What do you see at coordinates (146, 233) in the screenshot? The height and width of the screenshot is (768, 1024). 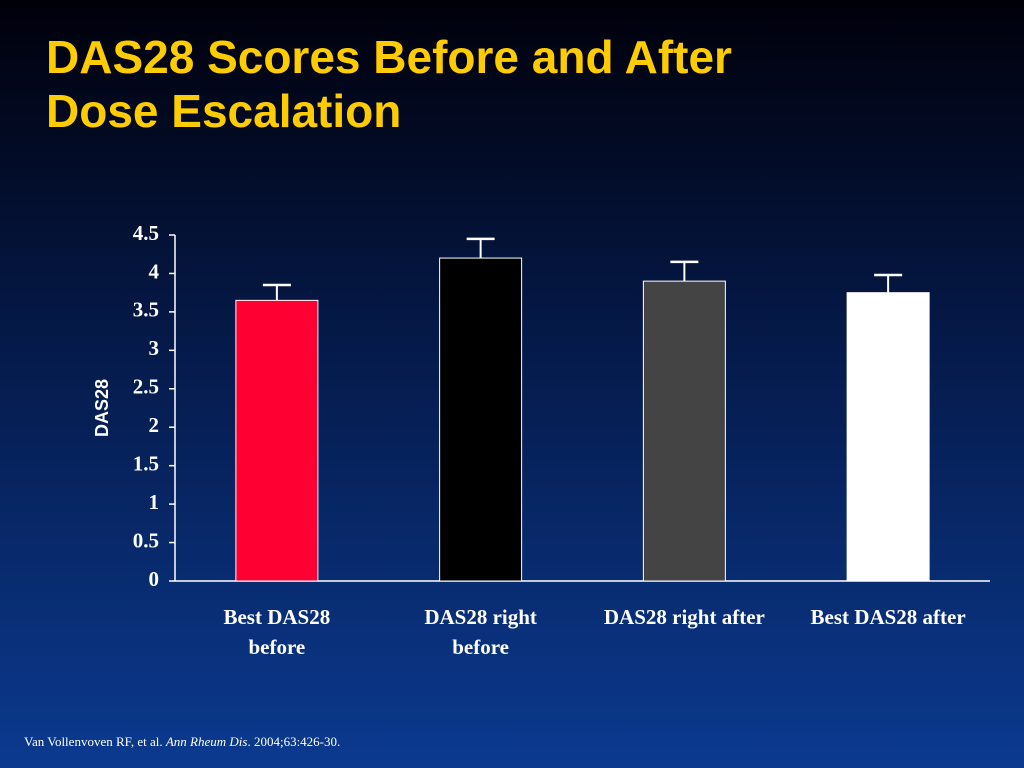 I see `y-tick-label: 4.5` at bounding box center [146, 233].